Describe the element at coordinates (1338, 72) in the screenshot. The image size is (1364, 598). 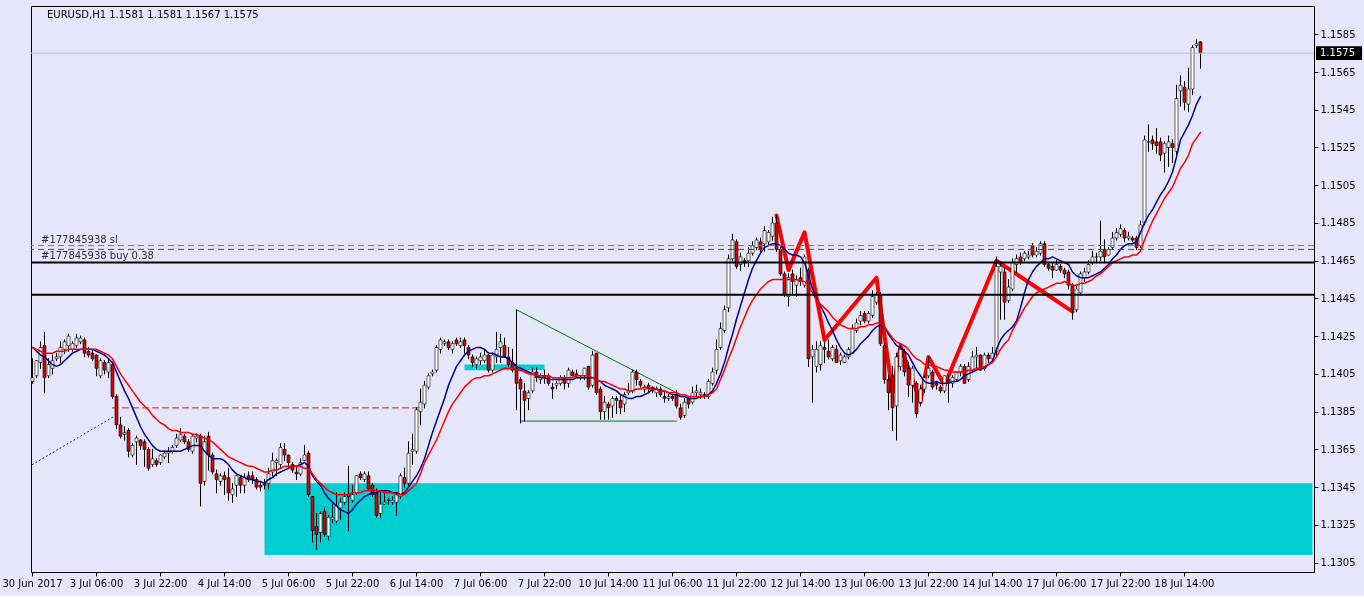
I see `y-tick-label: 1.1565` at that location.